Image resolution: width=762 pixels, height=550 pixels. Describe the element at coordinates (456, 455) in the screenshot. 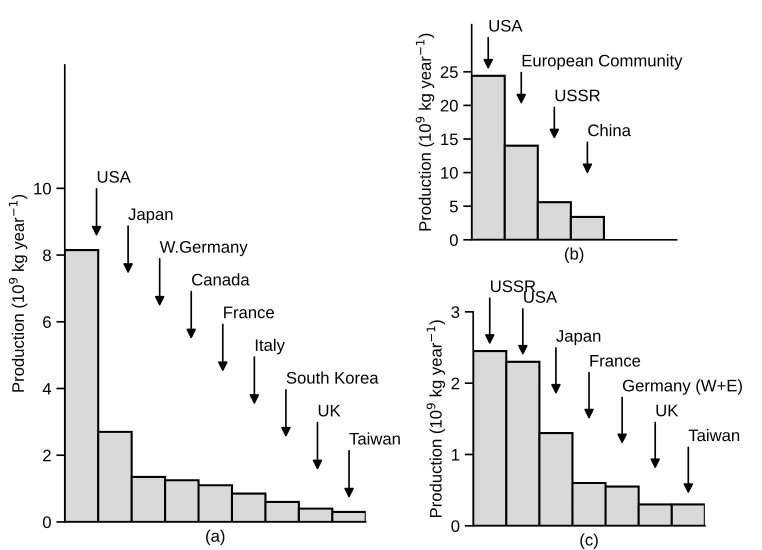

I see `y-tick-label: 1` at that location.